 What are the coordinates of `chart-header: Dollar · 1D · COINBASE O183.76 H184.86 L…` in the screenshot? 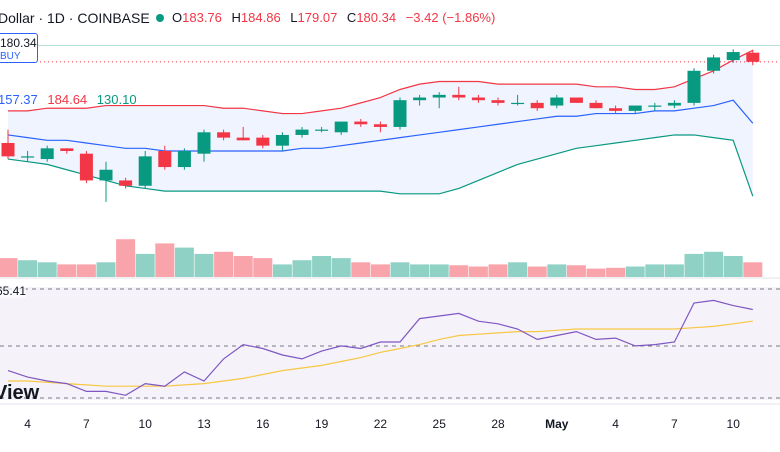 It's located at (390, 18).